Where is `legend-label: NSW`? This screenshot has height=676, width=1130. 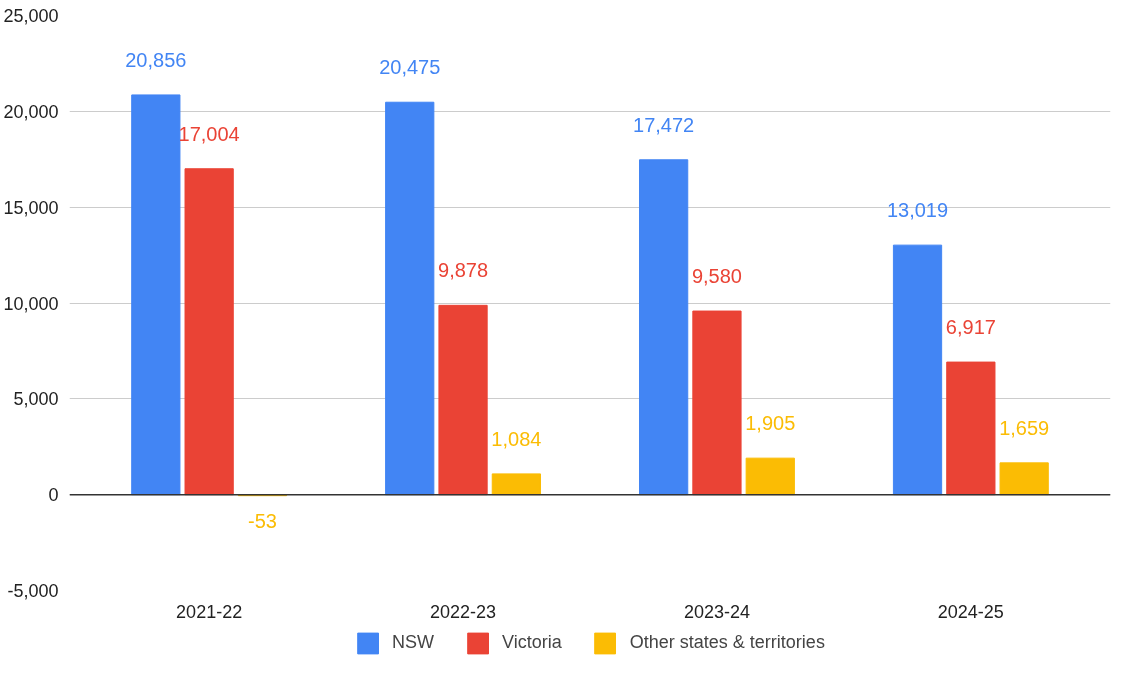
legend-label: NSW is located at coordinates (413, 642).